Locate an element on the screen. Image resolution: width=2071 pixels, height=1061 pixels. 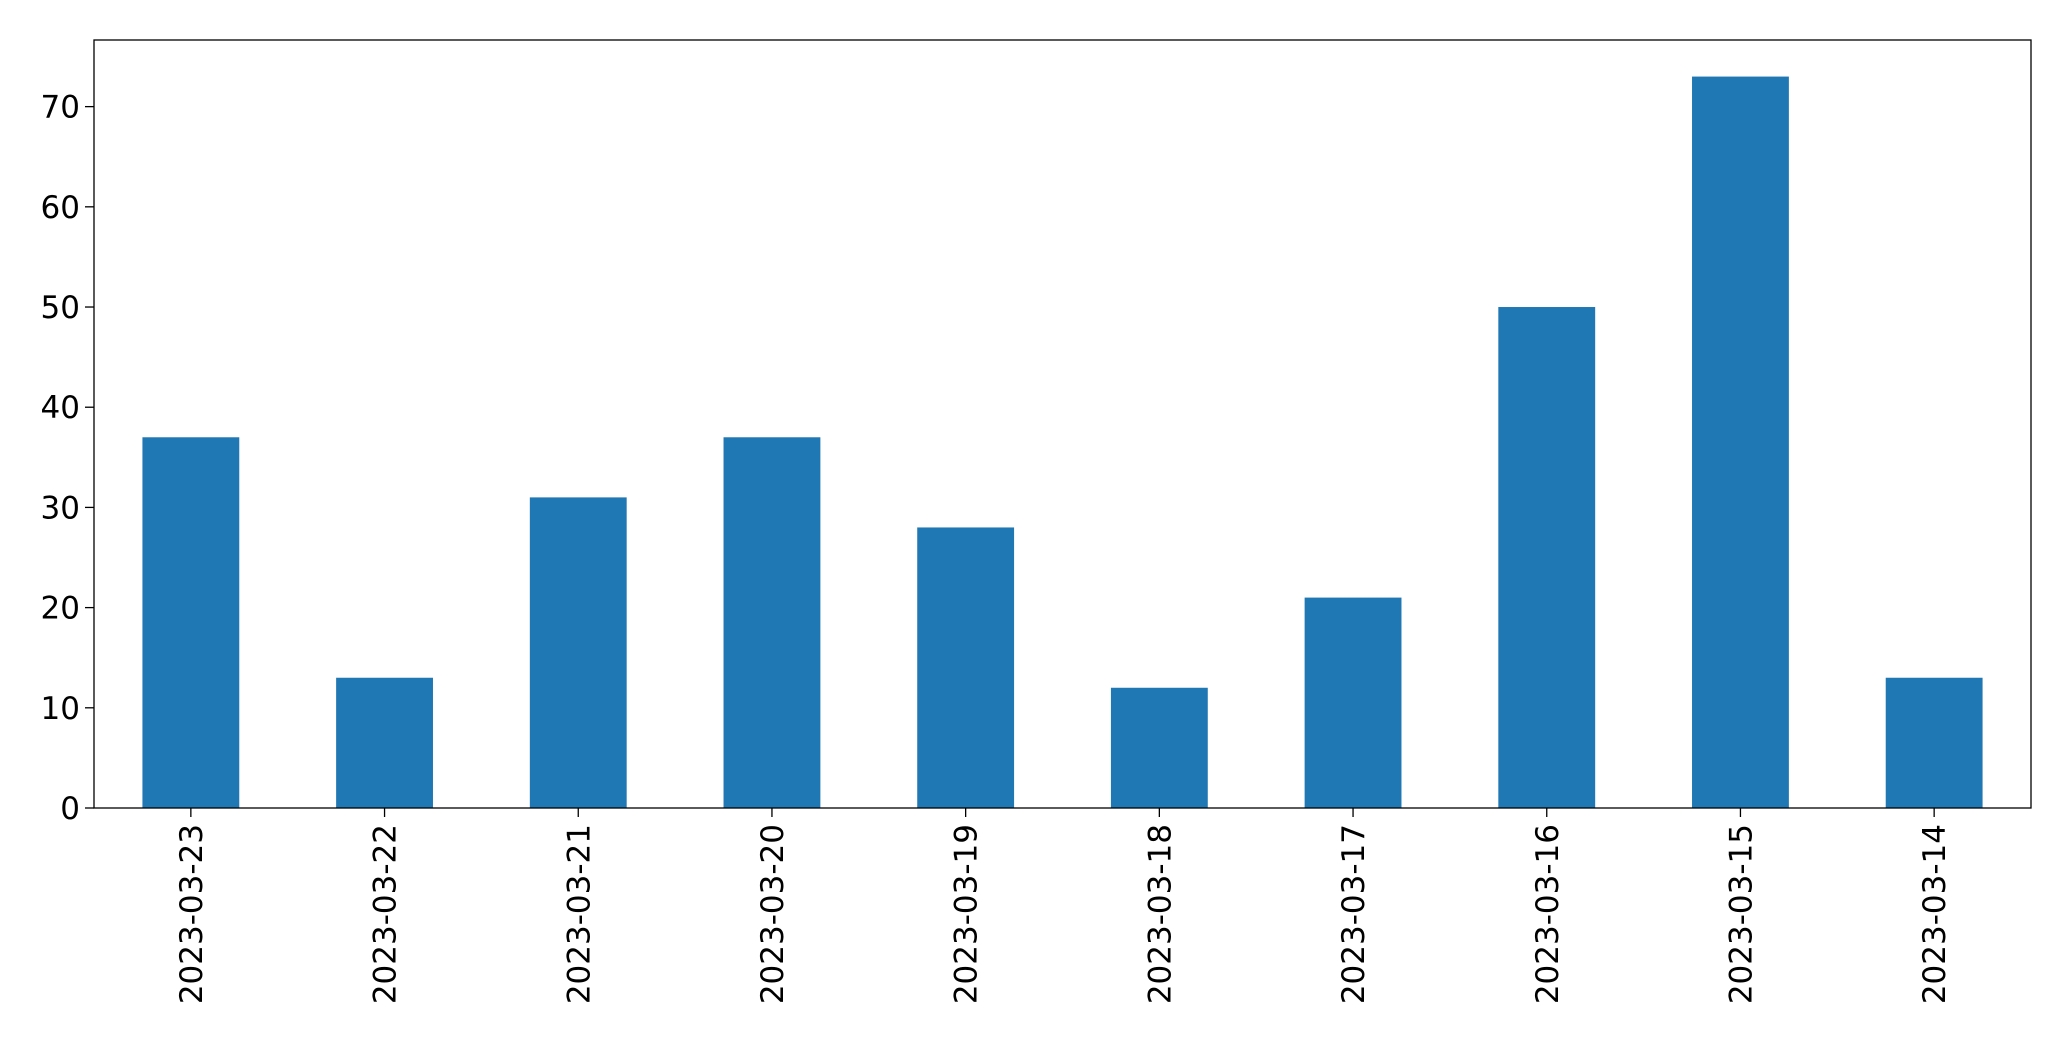
y-tick-label: 40 is located at coordinates (60, 408).